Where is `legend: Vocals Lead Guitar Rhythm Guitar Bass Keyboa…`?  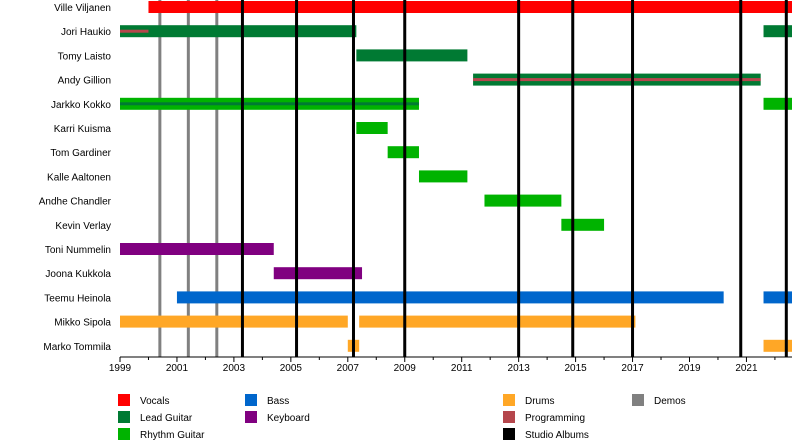
legend: Vocals Lead Guitar Rhythm Guitar Bass Keyboa… is located at coordinates (402, 417).